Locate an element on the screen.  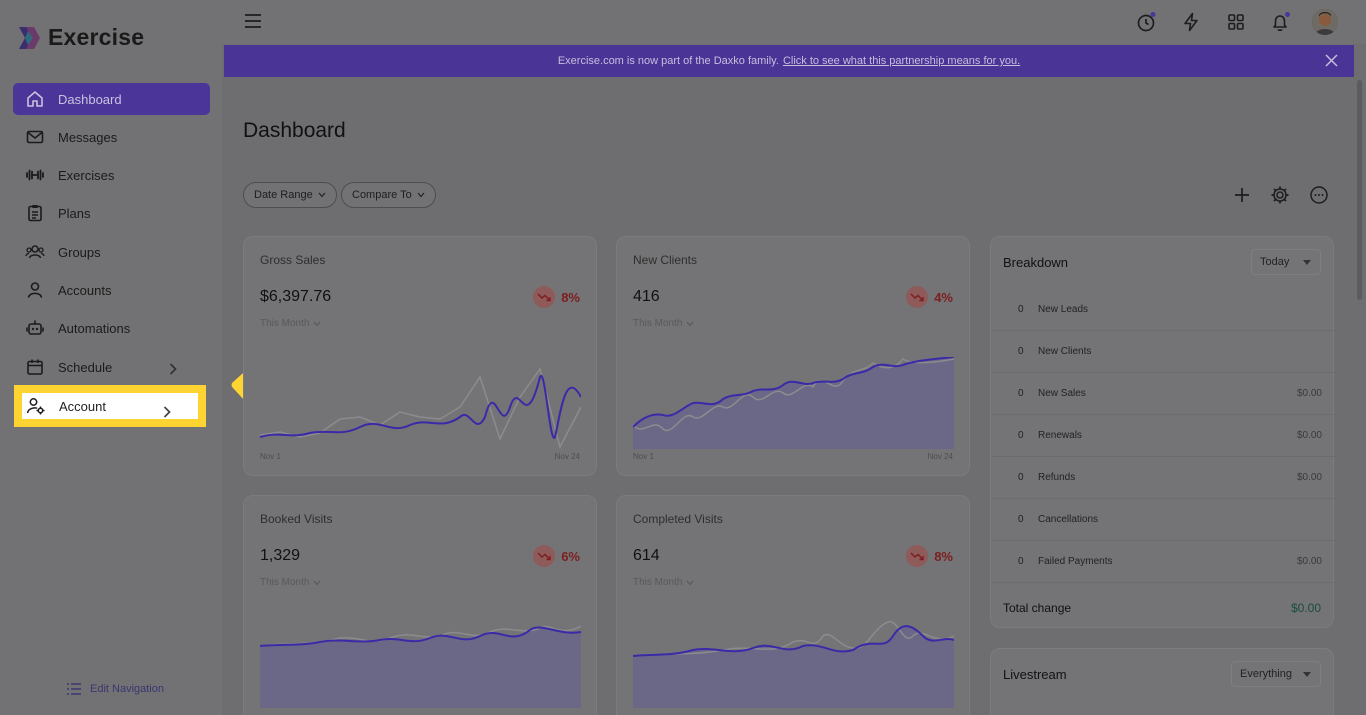
avatar-icon is located at coordinates (1325, 22).